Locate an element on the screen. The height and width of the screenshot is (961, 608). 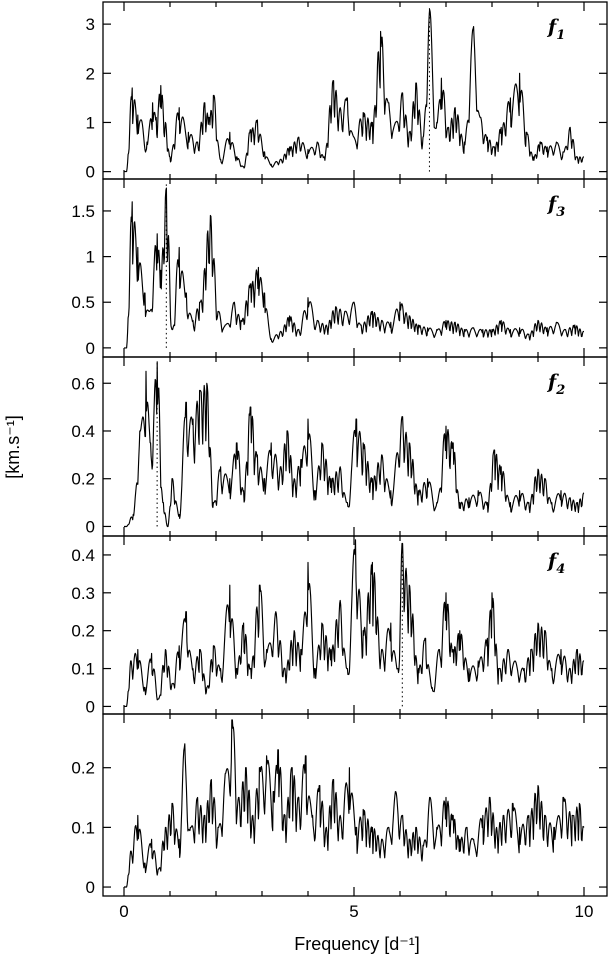
y-tick-label: 0.6 is located at coordinates (83, 383).